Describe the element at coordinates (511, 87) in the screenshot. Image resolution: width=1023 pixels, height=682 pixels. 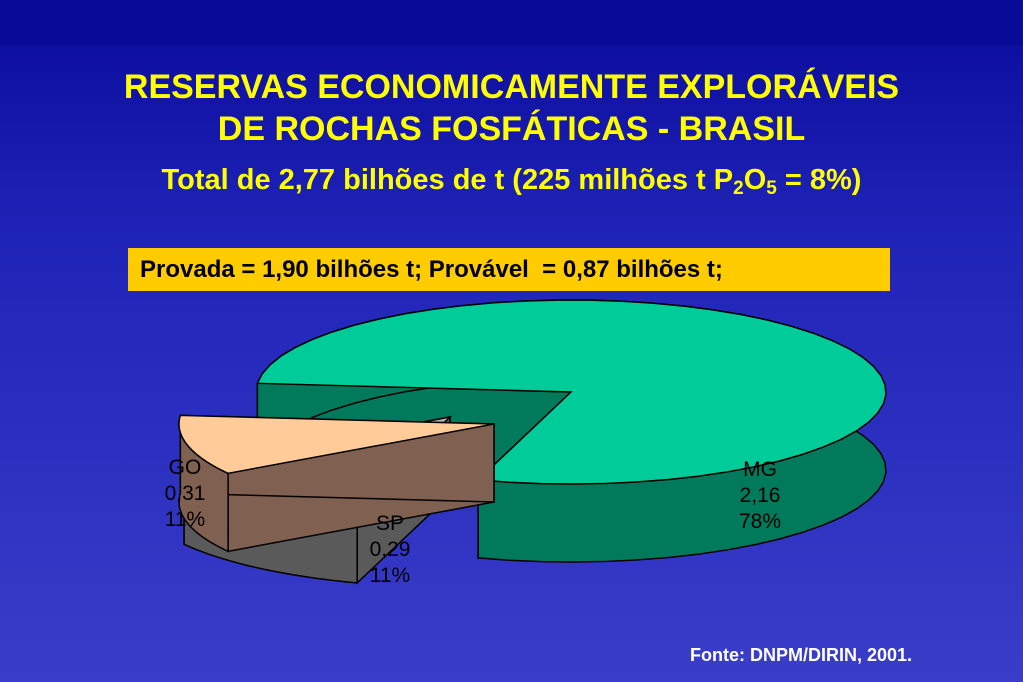
I see `title-line-1: RESERVAS ECONOMICAMENTE EXPLORÁVEIS` at that location.